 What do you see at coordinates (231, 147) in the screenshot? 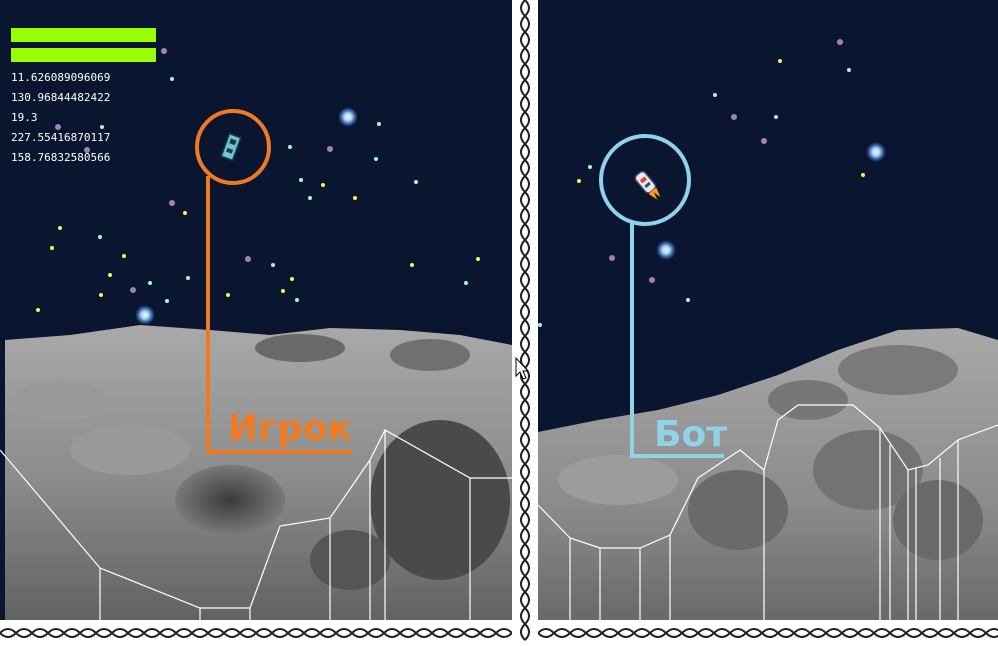
I see `lander-ship-icon` at bounding box center [231, 147].